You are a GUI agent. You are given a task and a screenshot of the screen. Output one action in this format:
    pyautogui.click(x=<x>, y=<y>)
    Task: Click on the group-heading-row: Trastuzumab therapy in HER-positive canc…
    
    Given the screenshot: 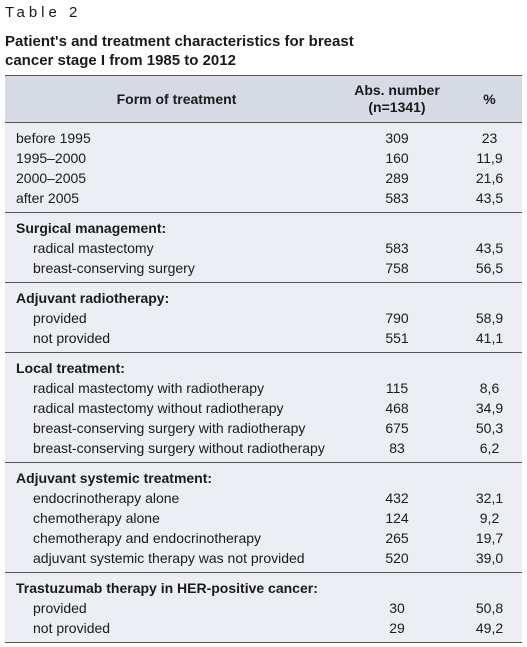 What is the action you would take?
    pyautogui.click(x=263, y=585)
    